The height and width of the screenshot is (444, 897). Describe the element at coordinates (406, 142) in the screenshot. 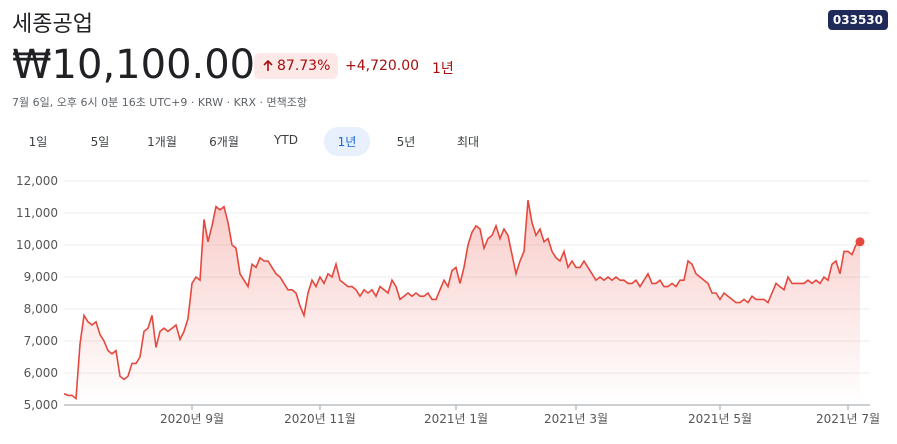

I see `range-tab: 5년` at that location.